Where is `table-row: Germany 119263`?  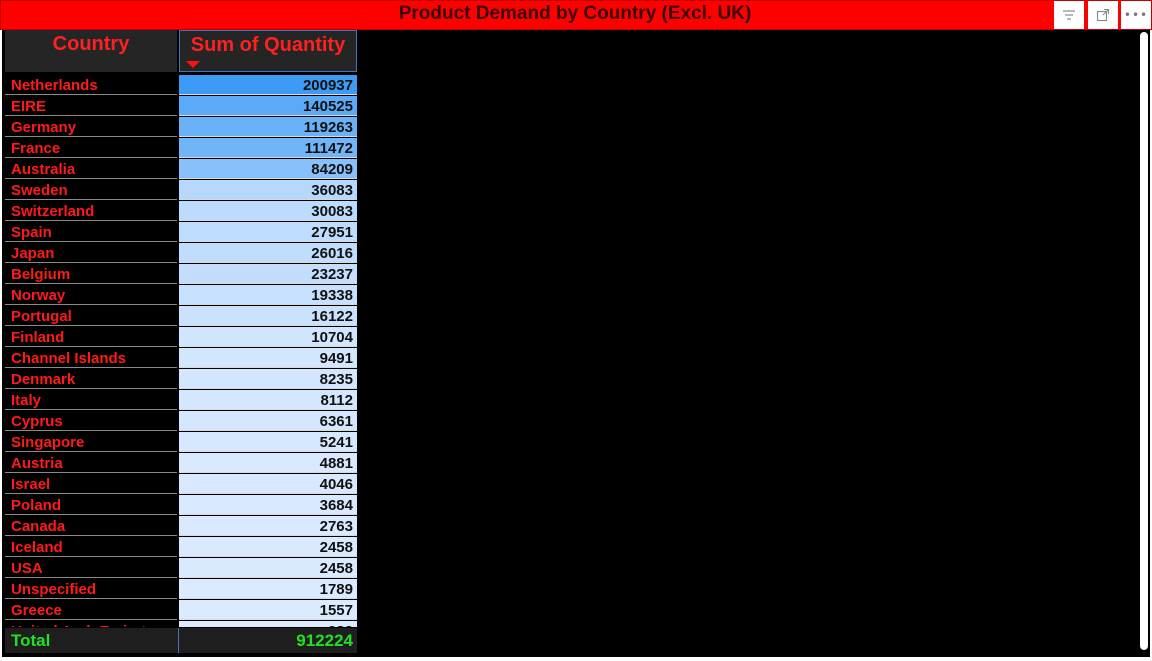 table-row: Germany 119263 is located at coordinates (181, 127).